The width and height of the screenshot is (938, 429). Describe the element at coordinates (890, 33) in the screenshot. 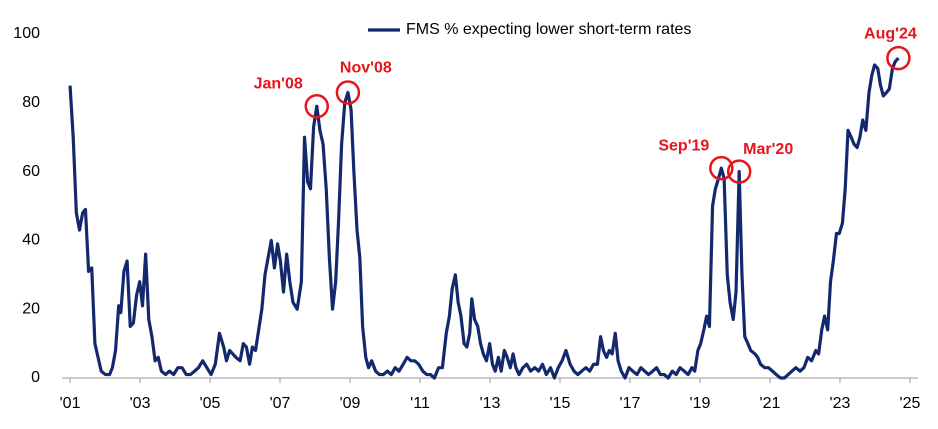

I see `annotation-label: Aug'24` at that location.